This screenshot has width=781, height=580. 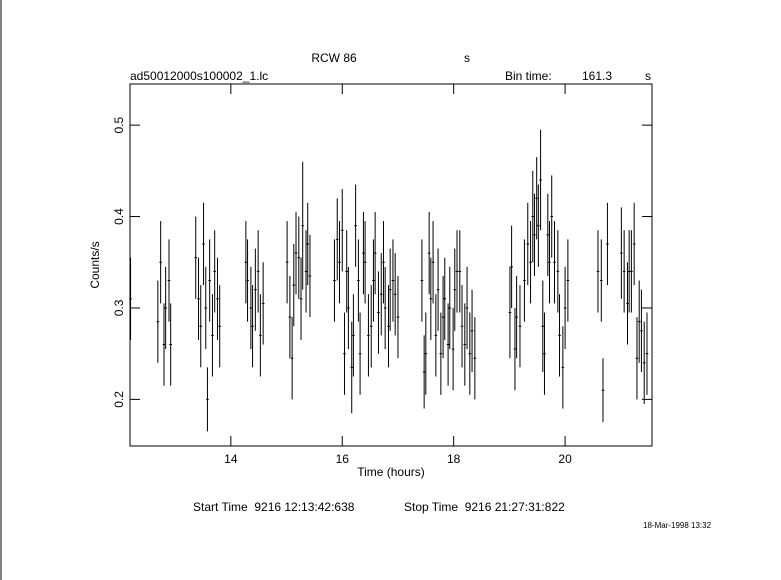 I want to click on bin-time-unit: s, so click(x=648, y=76).